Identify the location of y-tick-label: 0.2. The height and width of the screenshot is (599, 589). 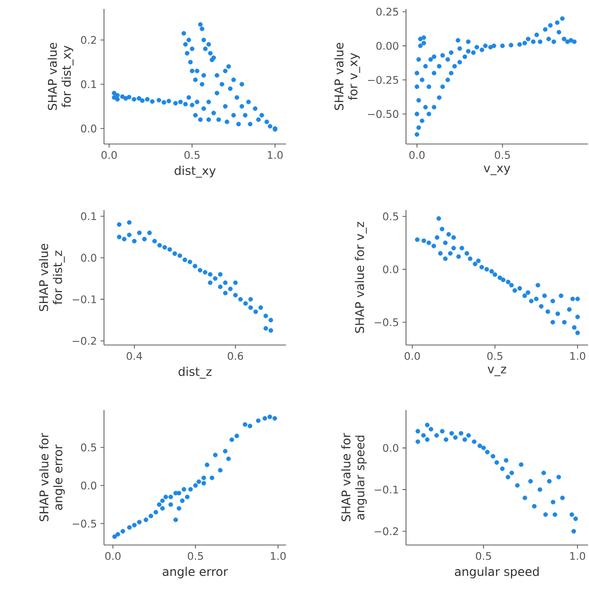
(88, 40).